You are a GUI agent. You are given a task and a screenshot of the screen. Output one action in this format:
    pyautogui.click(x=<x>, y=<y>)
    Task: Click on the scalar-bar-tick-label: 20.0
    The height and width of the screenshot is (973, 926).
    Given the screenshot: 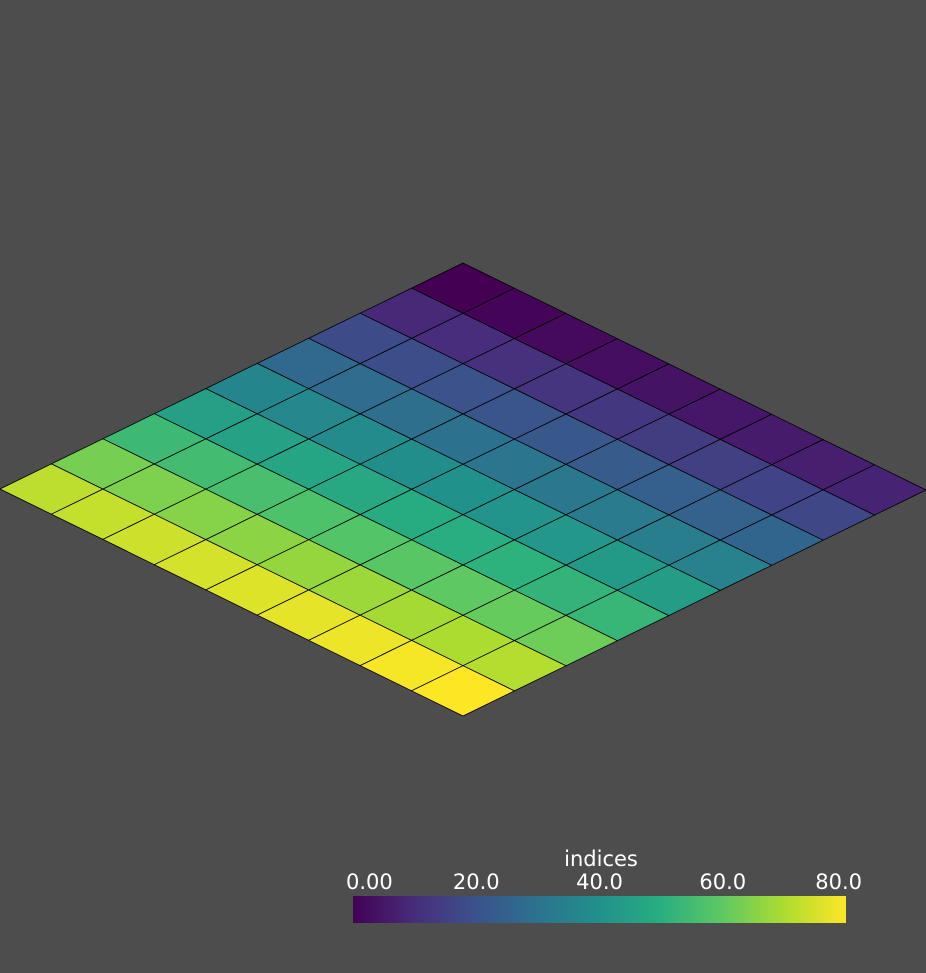 What is the action you would take?
    pyautogui.click(x=476, y=882)
    